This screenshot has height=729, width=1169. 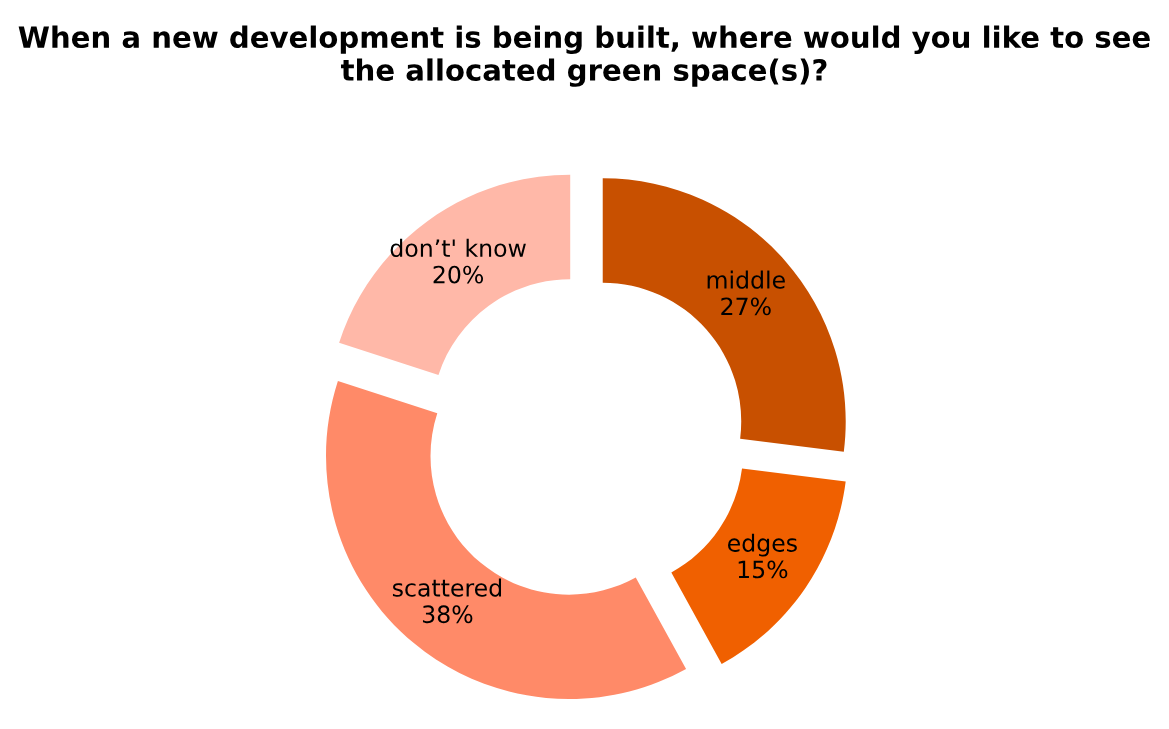 I want to click on slice-label: middle, so click(x=746, y=279).